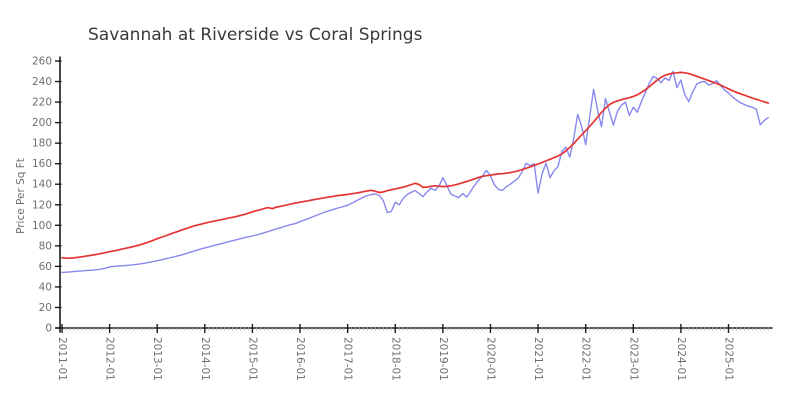 The height and width of the screenshot is (400, 800). What do you see at coordinates (42, 103) in the screenshot?
I see `y-tick-label: 220` at bounding box center [42, 103].